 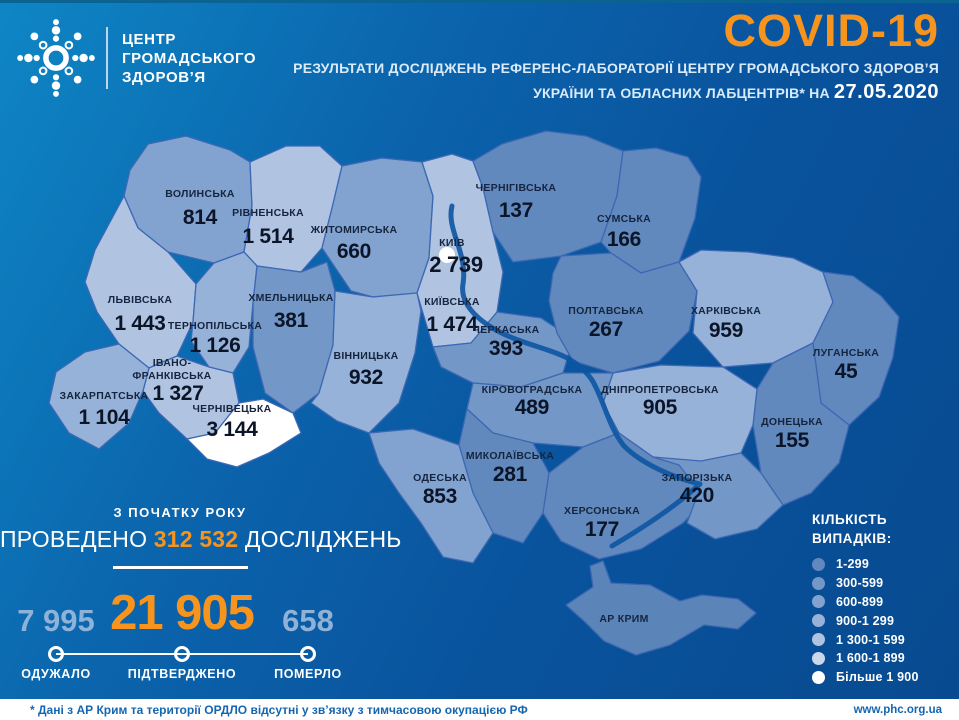 What do you see at coordinates (268, 213) in the screenshot?
I see `region-name: РІВНЕНСЬКА` at bounding box center [268, 213].